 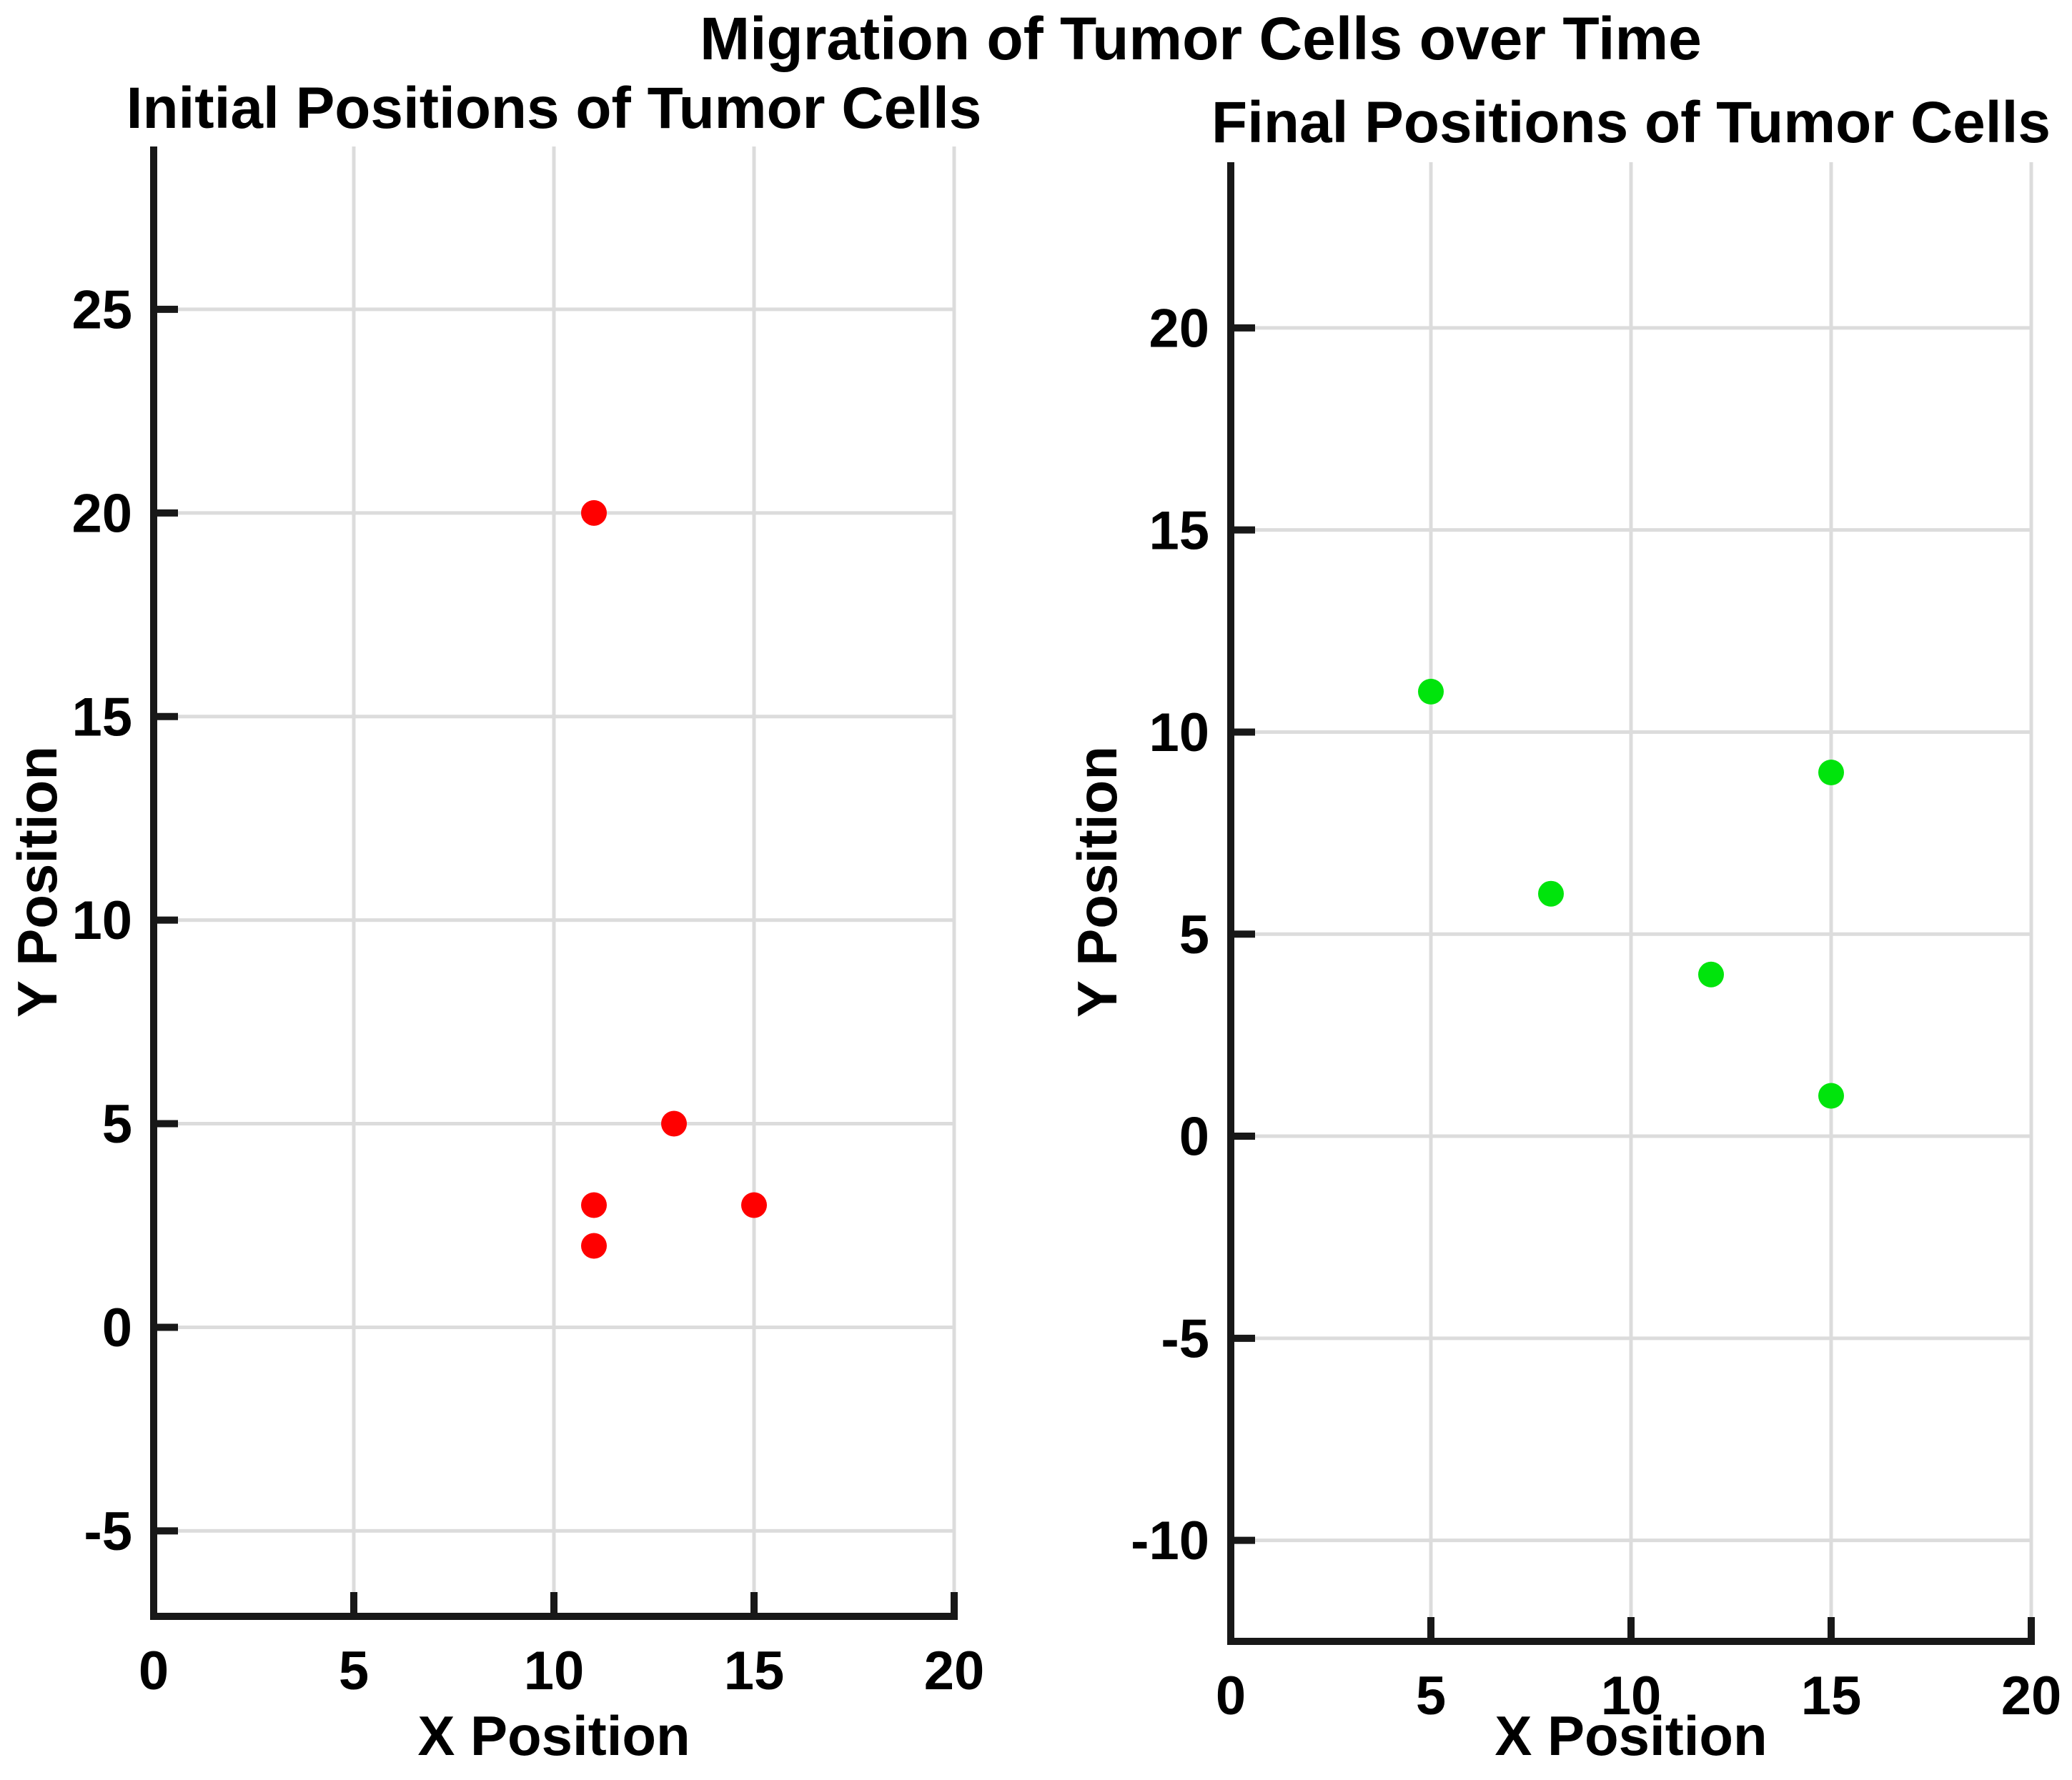 What do you see at coordinates (37, 882) in the screenshot?
I see `initial-plot-y-axis-label: Y Position` at bounding box center [37, 882].